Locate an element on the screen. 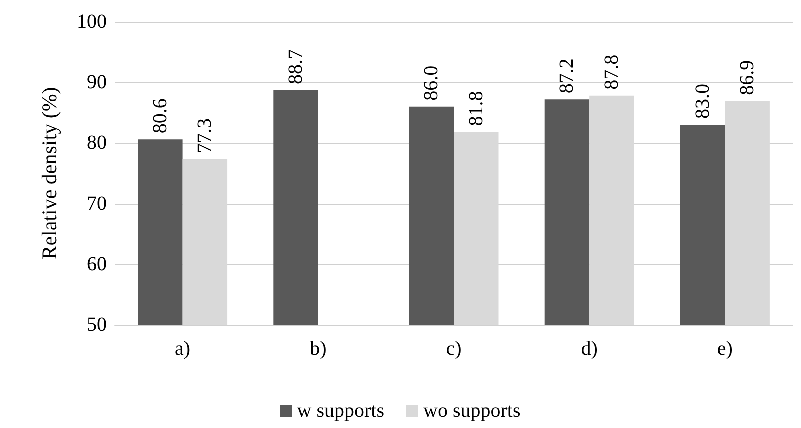 Image resolution: width=801 pixels, height=428 pixels. legend-label: wo supports is located at coordinates (472, 411).